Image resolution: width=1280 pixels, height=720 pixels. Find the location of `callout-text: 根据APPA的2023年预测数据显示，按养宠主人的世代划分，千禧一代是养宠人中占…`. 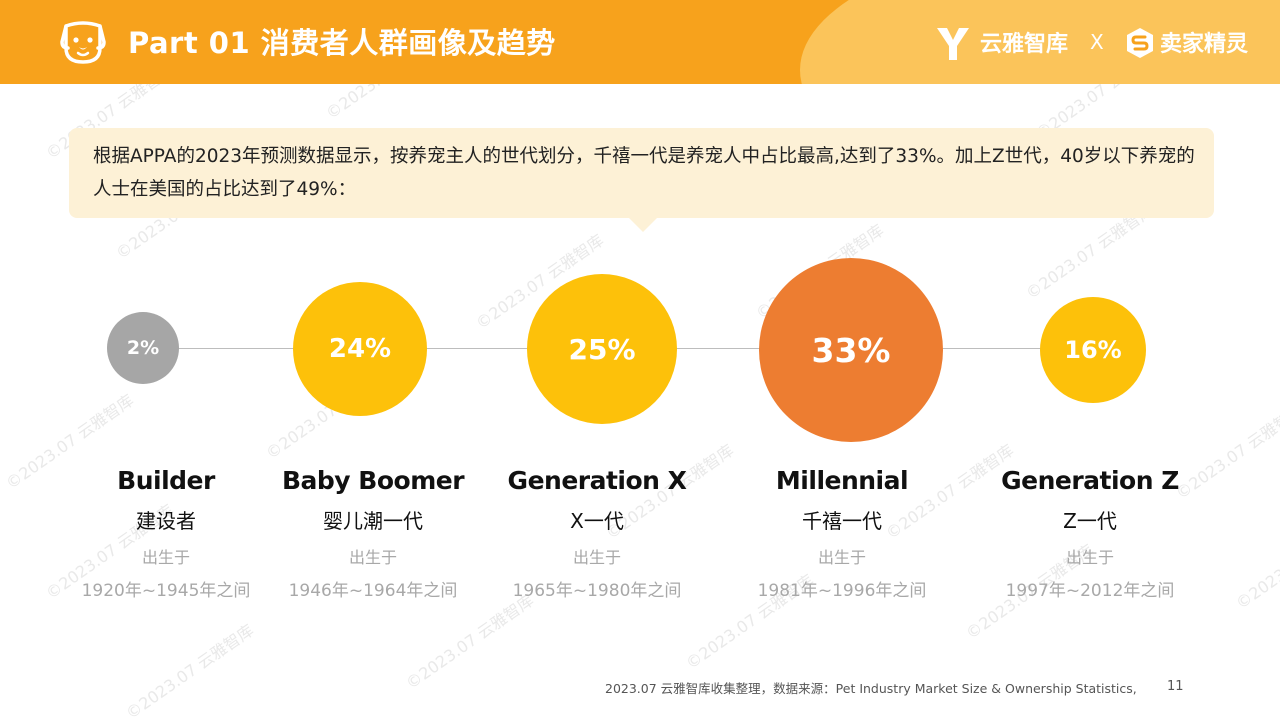

callout-text: 根据APPA的2023年预测数据显示，按养宠主人的世代划分，千禧一代是养宠人中占… is located at coordinates (644, 173).